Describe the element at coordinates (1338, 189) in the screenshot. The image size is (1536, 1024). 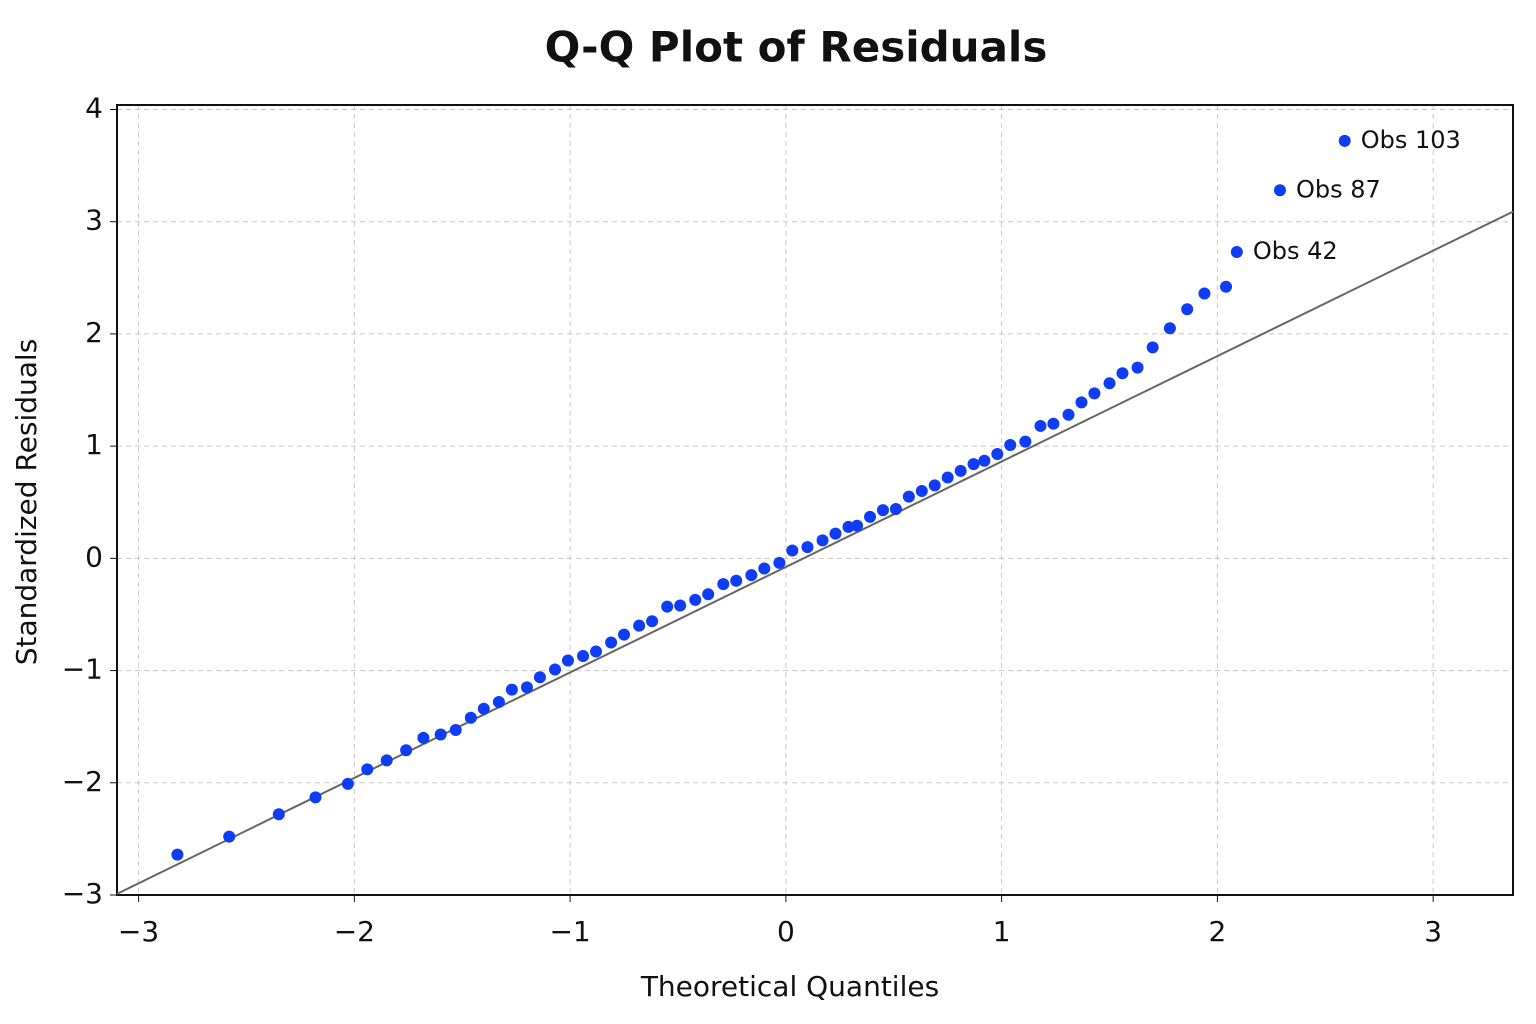
I see `annotation: Obs 87` at that location.